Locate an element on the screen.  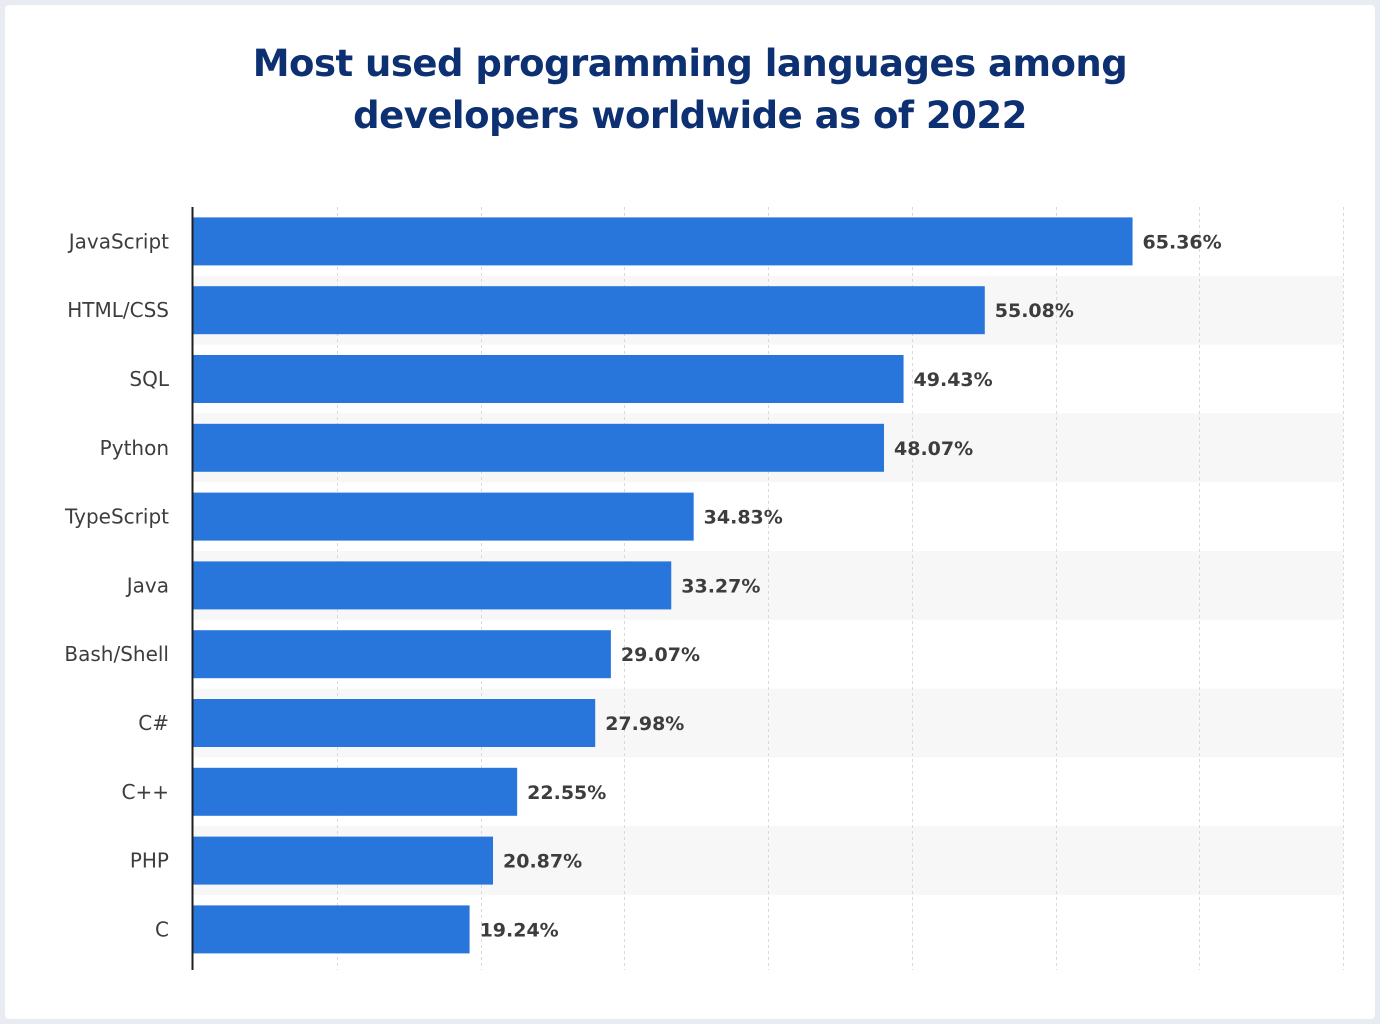
value-label: 33.27% is located at coordinates (720, 586).